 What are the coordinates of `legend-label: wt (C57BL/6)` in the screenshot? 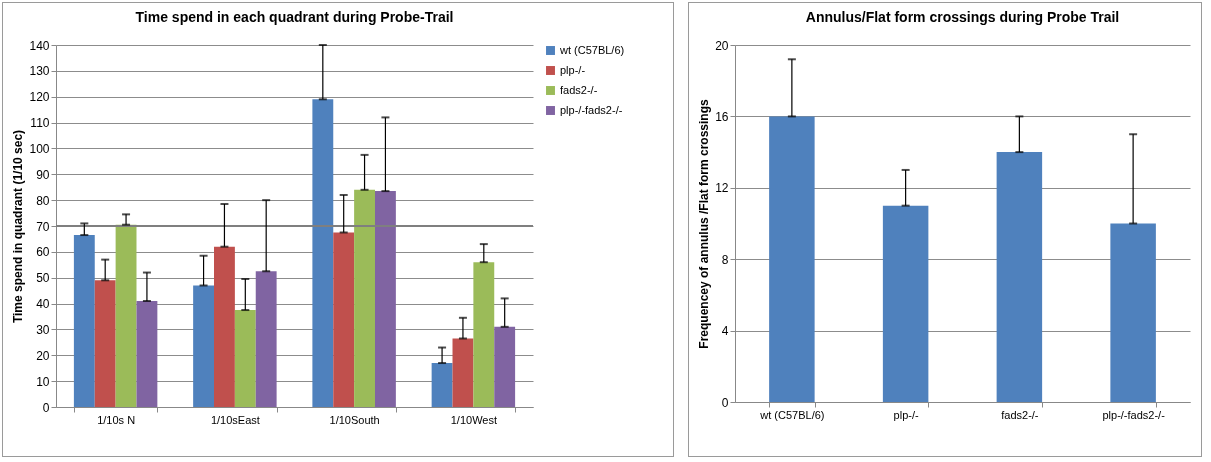 It's located at (592, 49).